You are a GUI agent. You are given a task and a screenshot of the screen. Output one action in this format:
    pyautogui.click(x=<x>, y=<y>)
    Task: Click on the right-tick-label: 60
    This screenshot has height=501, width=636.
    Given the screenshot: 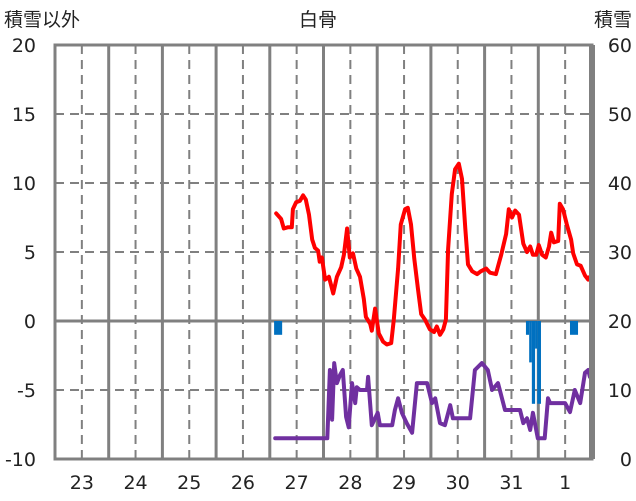 What is the action you would take?
    pyautogui.click(x=620, y=46)
    